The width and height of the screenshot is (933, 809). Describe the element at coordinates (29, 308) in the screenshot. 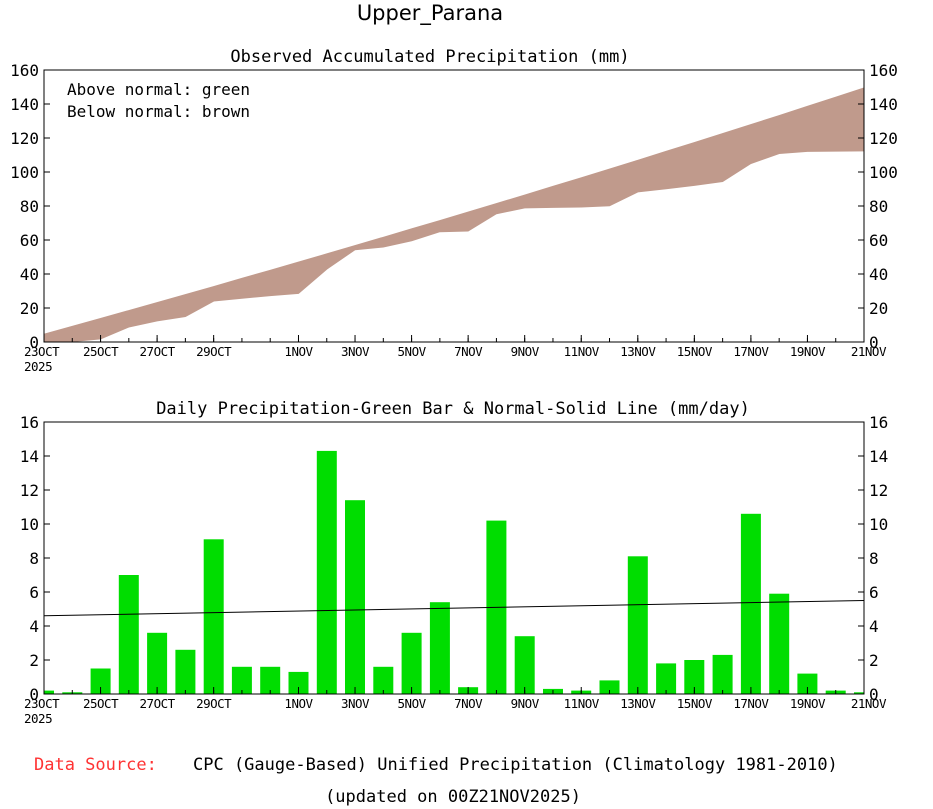

I see `y-tick-label-left: 20` at that location.